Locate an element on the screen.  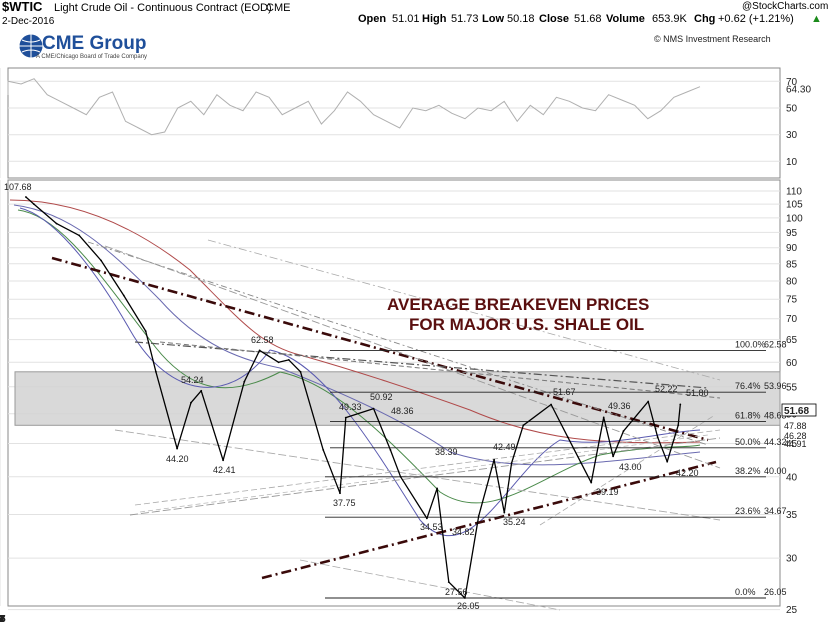
x-tick-label: O is located at coordinates (2, 619).